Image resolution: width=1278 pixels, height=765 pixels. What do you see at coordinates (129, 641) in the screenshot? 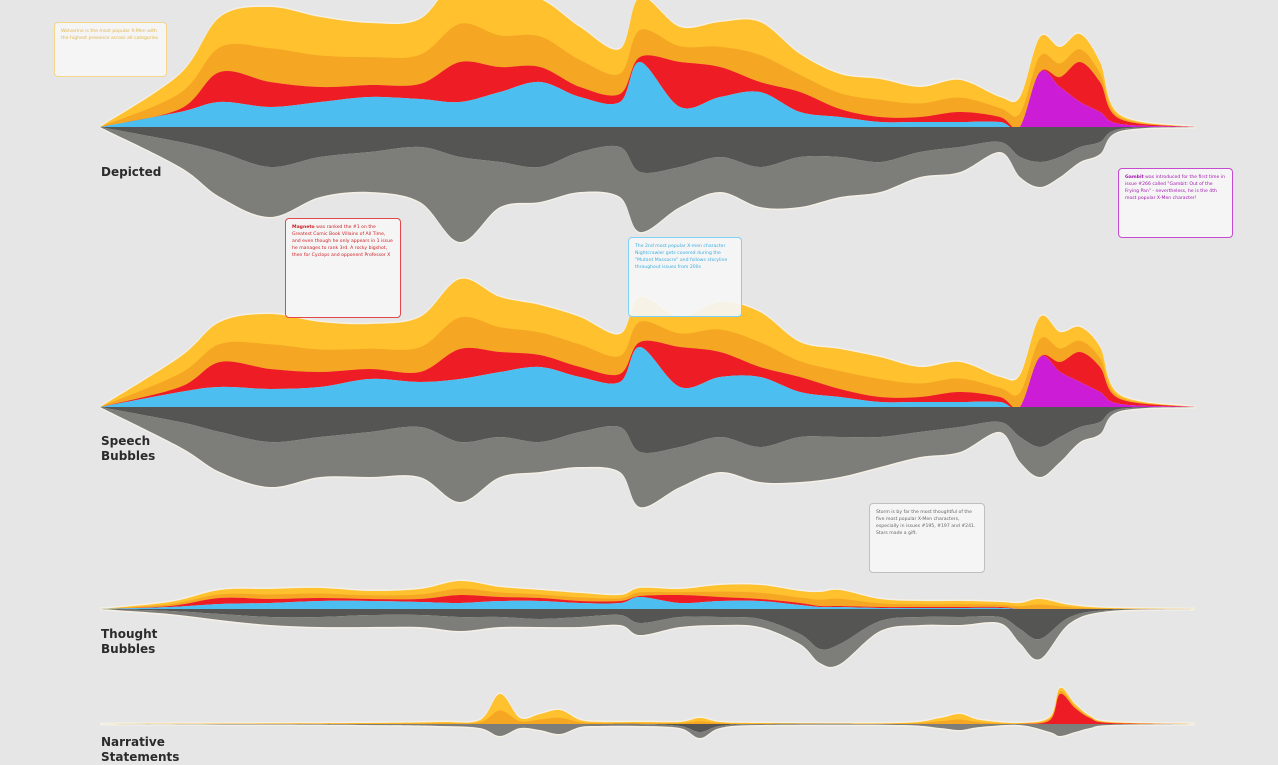
I see `row-label-thought-bubbles: Thought Bubbles` at bounding box center [129, 641].